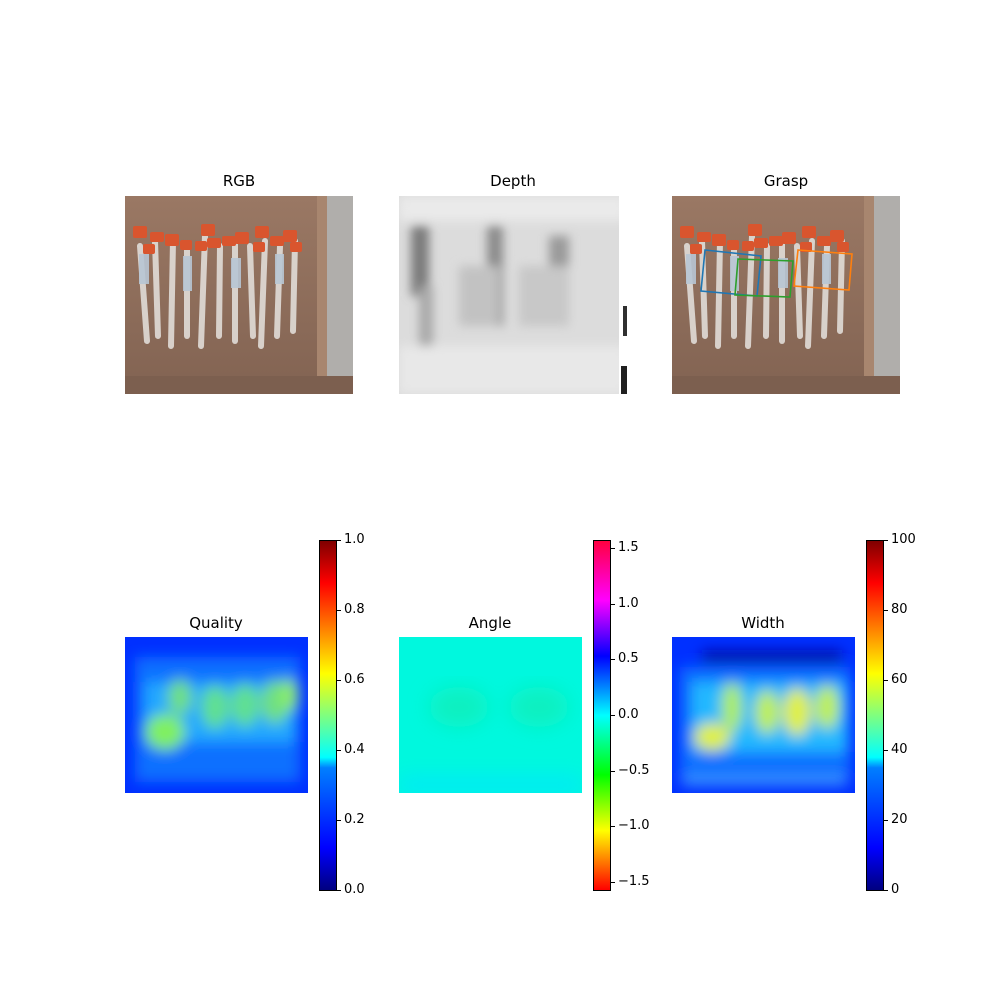 The height and width of the screenshot is (1000, 1000). I want to click on grasp-rect-orange, so click(823, 270).